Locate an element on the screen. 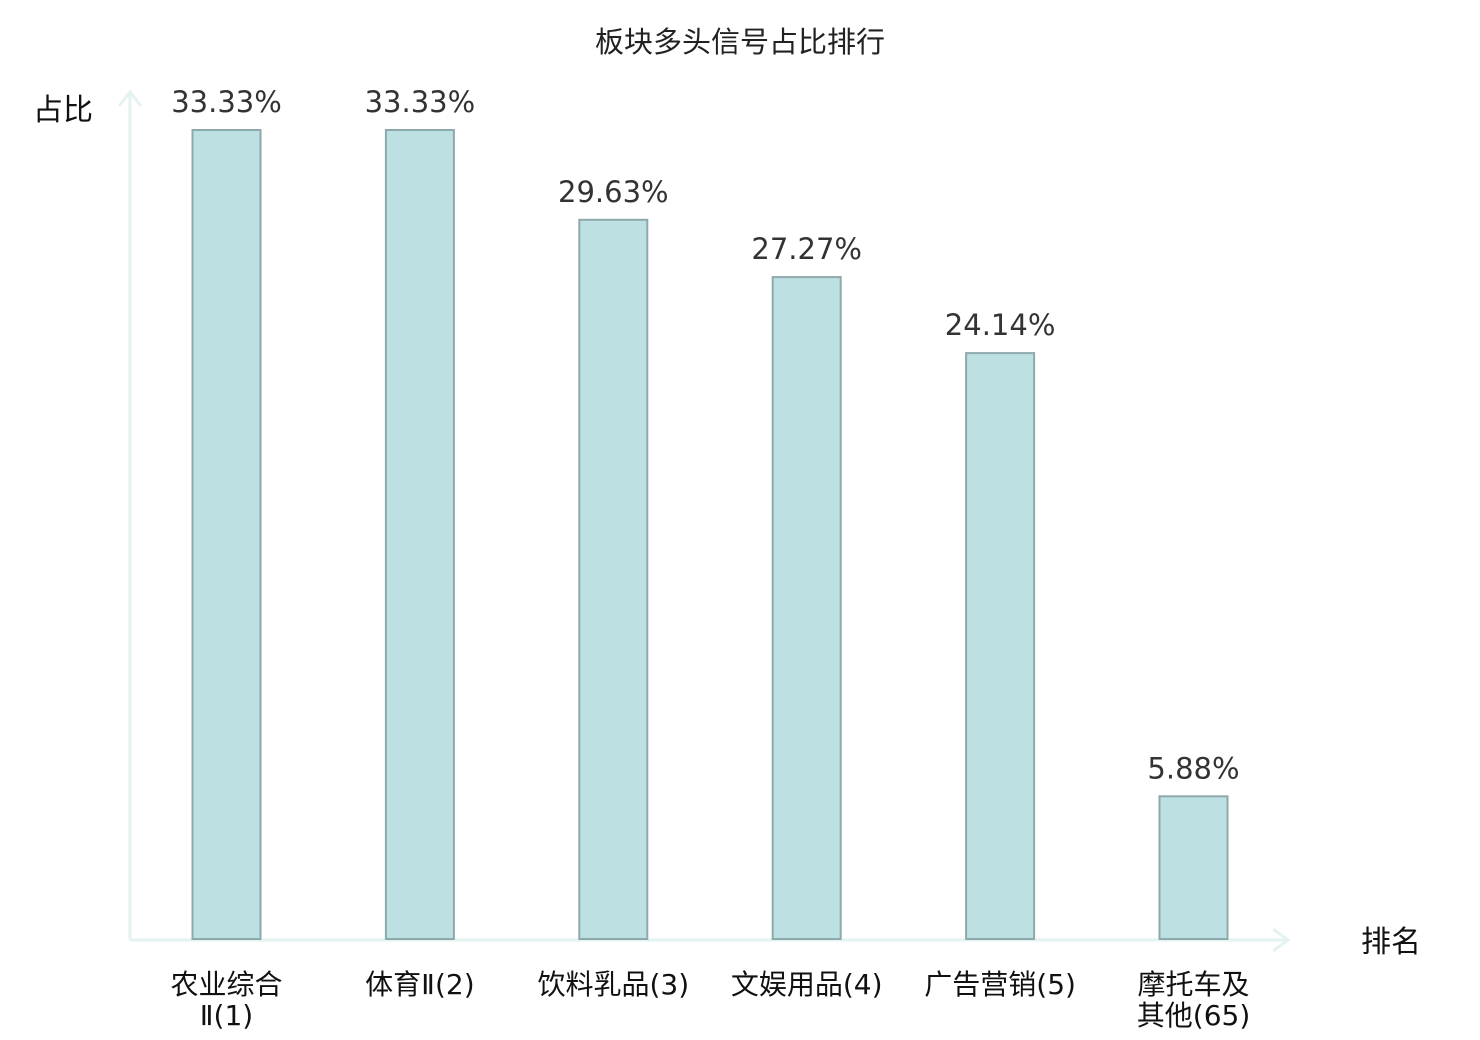 Image resolution: width=1480 pixels, height=1040 pixels. value-label-2: 33.33% is located at coordinates (420, 102).